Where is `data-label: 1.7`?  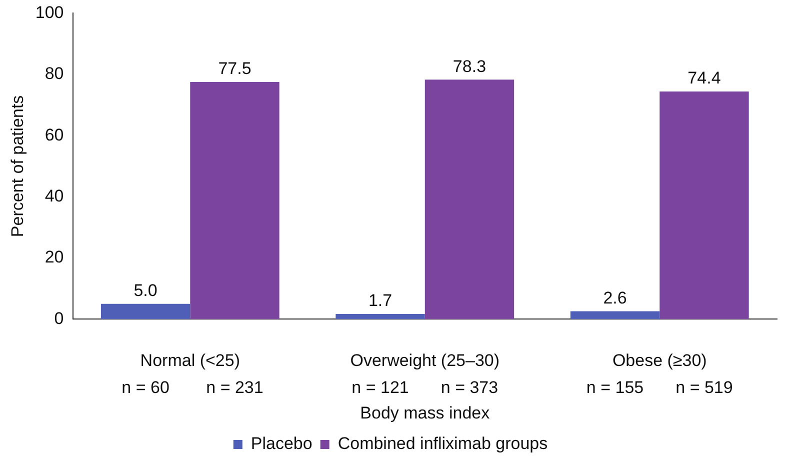 data-label: 1.7 is located at coordinates (380, 300).